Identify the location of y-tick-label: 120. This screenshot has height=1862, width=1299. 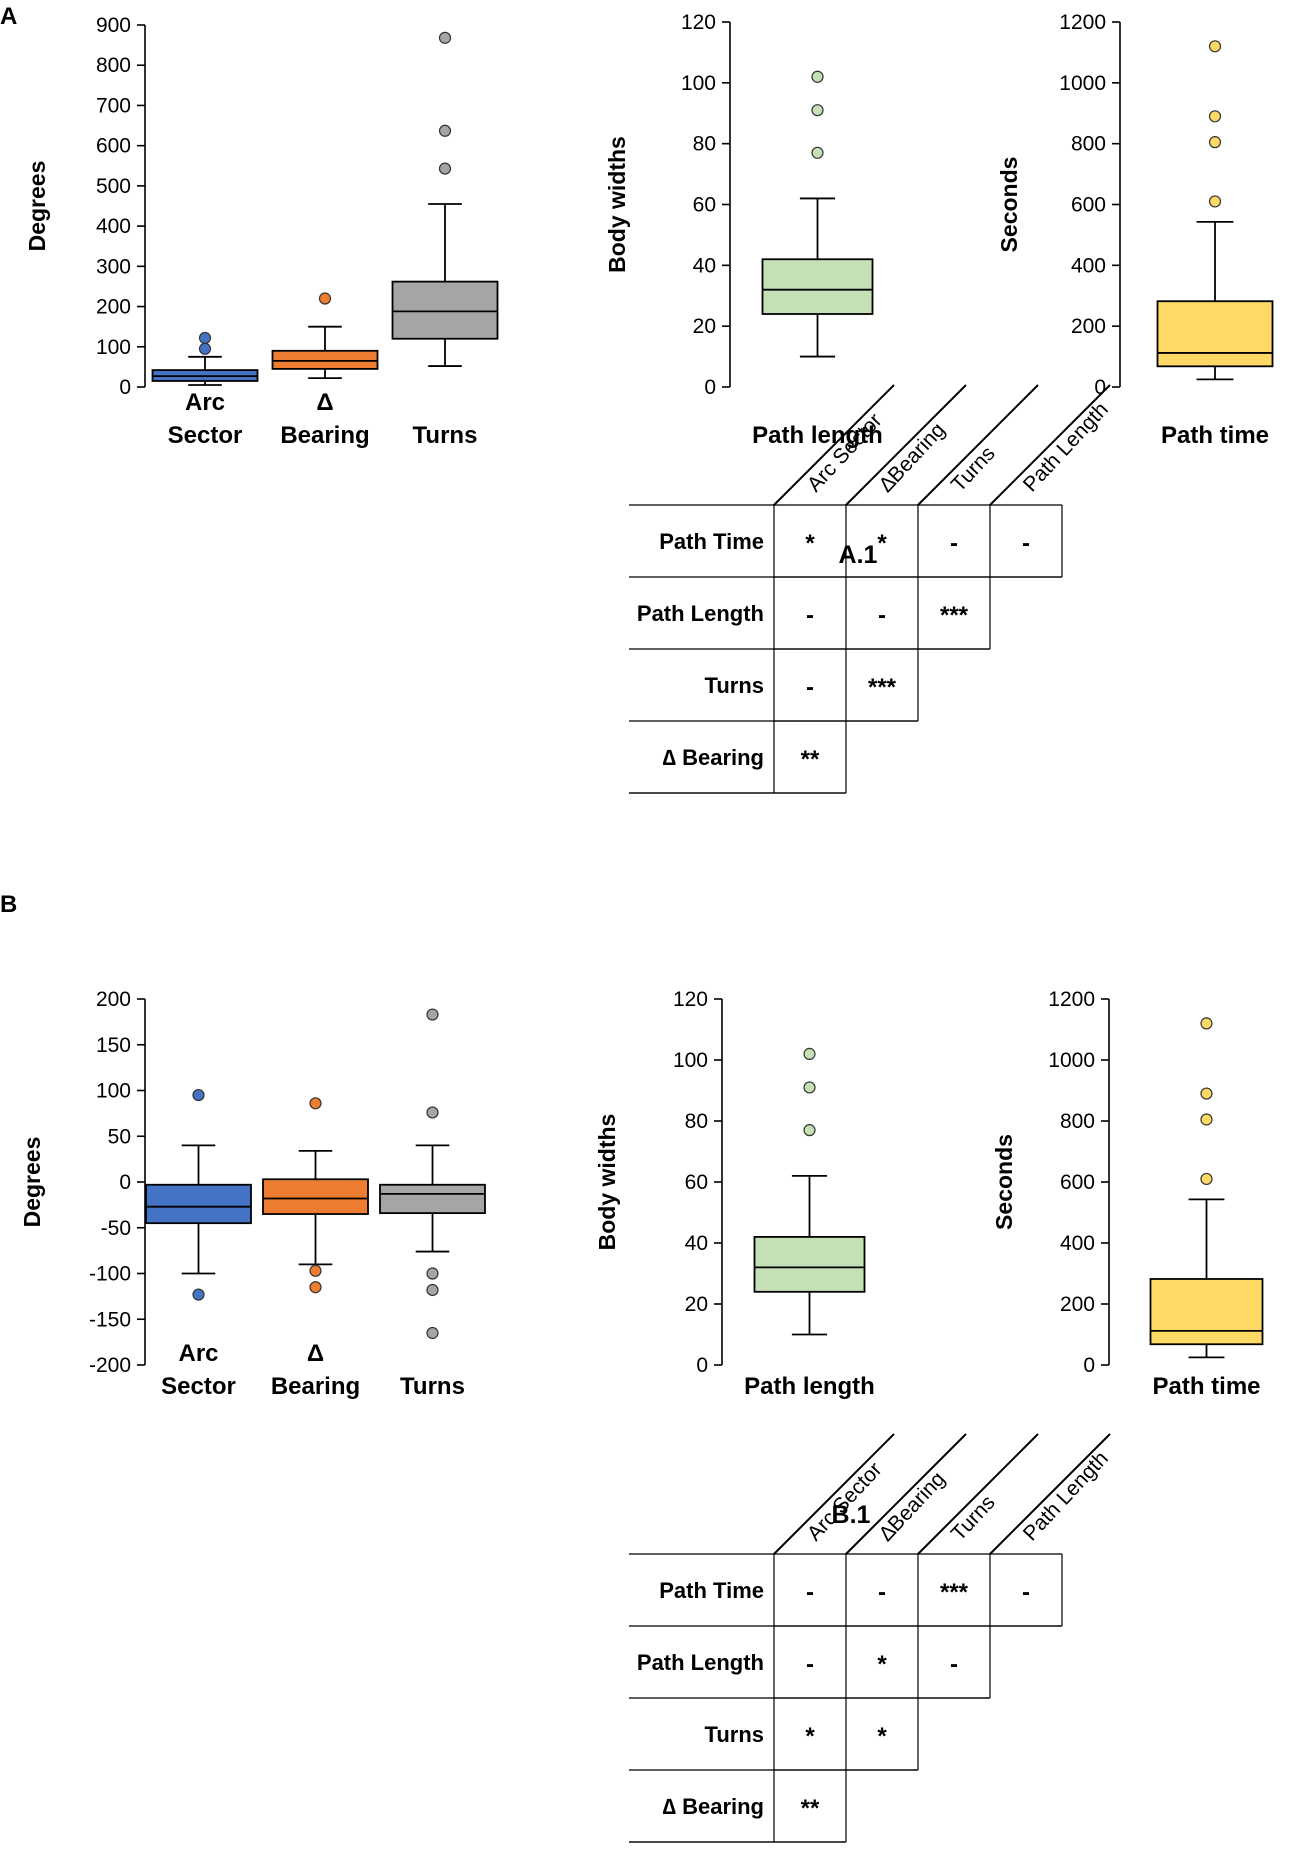
(698, 22).